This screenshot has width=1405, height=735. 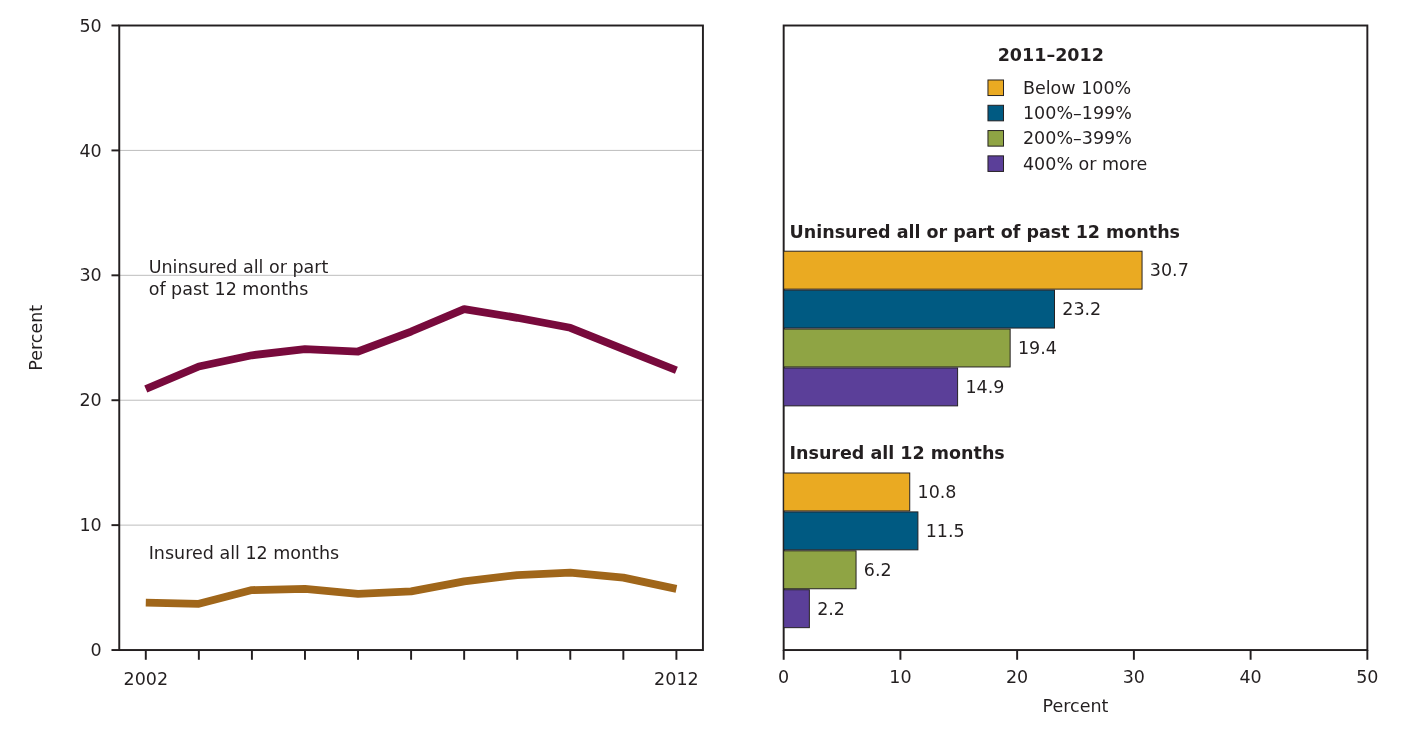 I want to click on legend-label: 200%–399%, so click(x=1077, y=138).